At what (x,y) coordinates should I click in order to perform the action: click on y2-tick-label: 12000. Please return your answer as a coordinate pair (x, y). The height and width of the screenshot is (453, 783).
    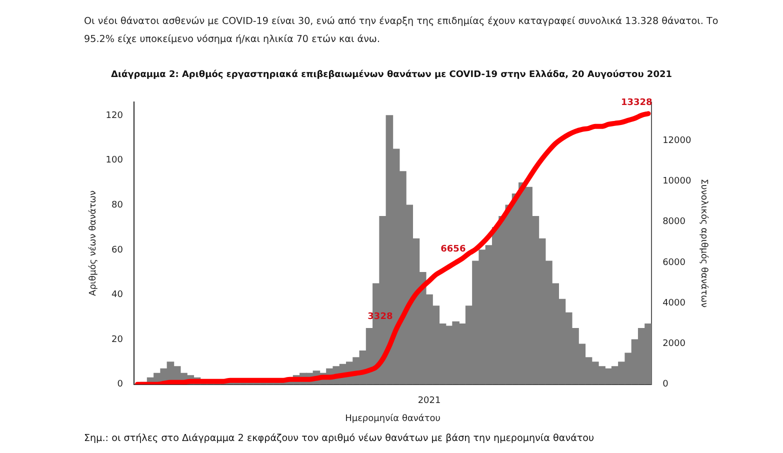
    Looking at the image, I should click on (677, 141).